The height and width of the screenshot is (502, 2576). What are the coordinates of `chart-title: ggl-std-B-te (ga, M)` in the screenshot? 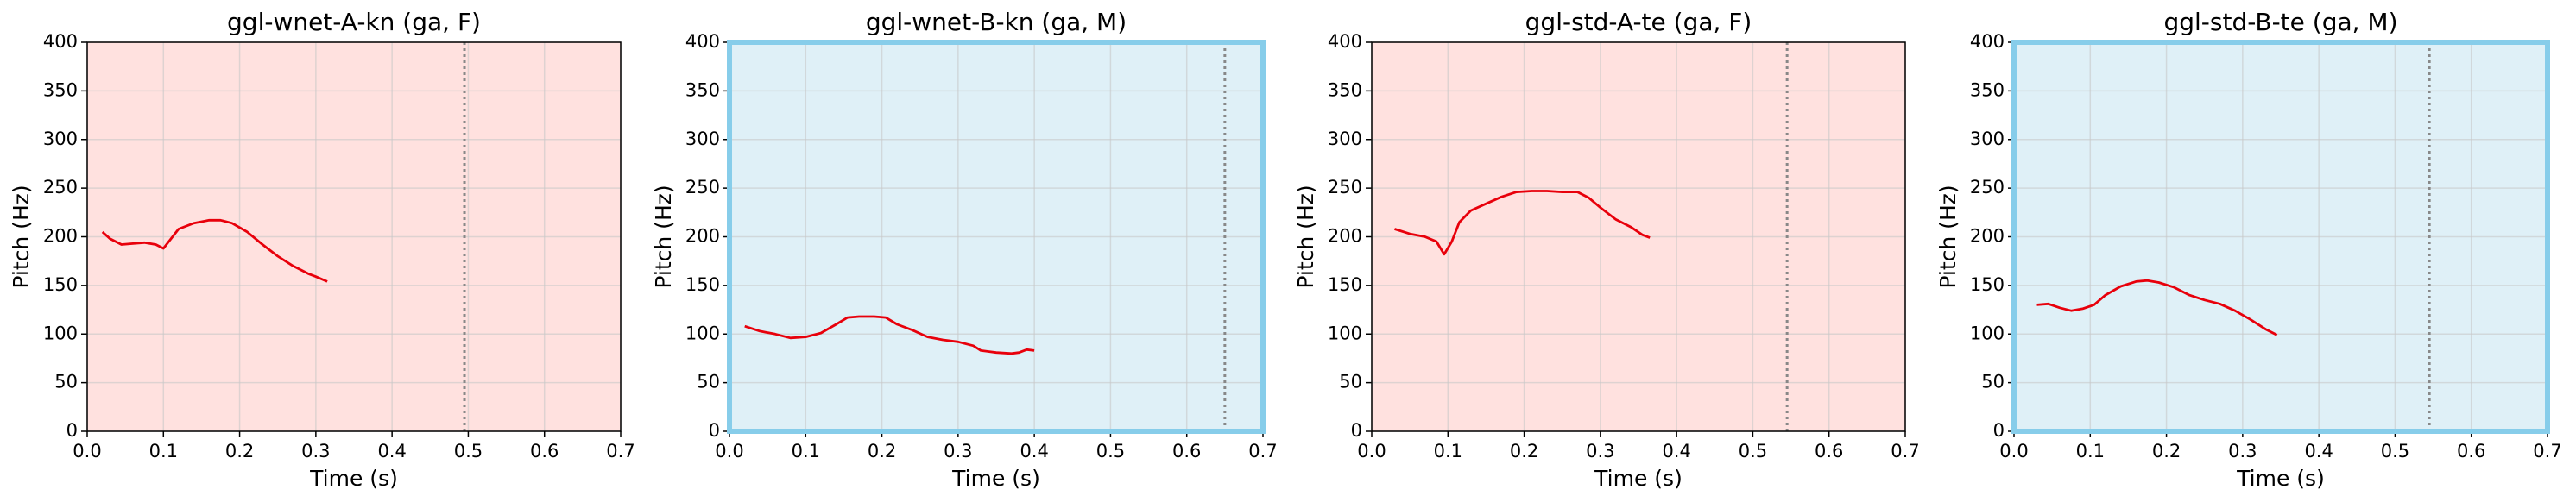 It's located at (2280, 22).